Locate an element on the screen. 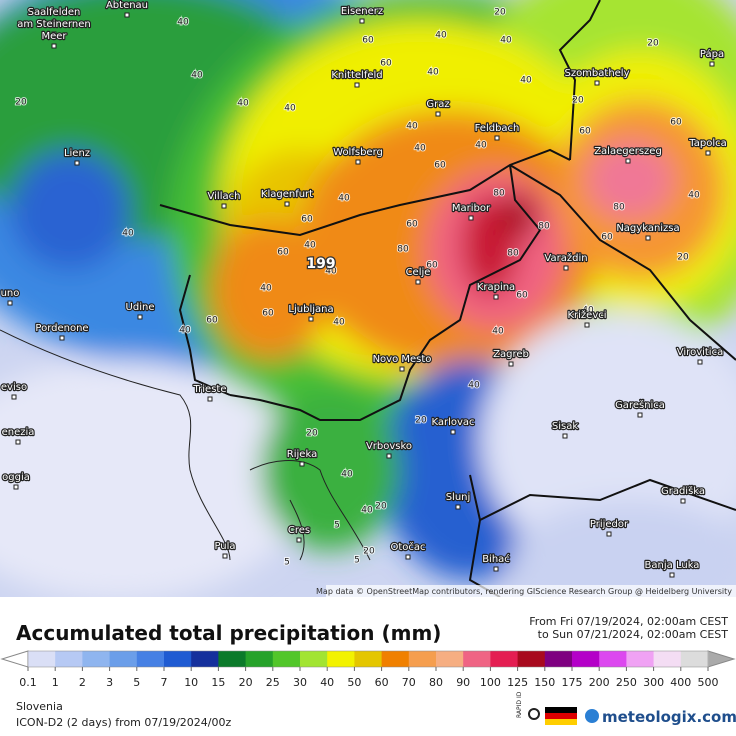 The height and width of the screenshot is (736, 736). place-label: oggia is located at coordinates (16, 477).